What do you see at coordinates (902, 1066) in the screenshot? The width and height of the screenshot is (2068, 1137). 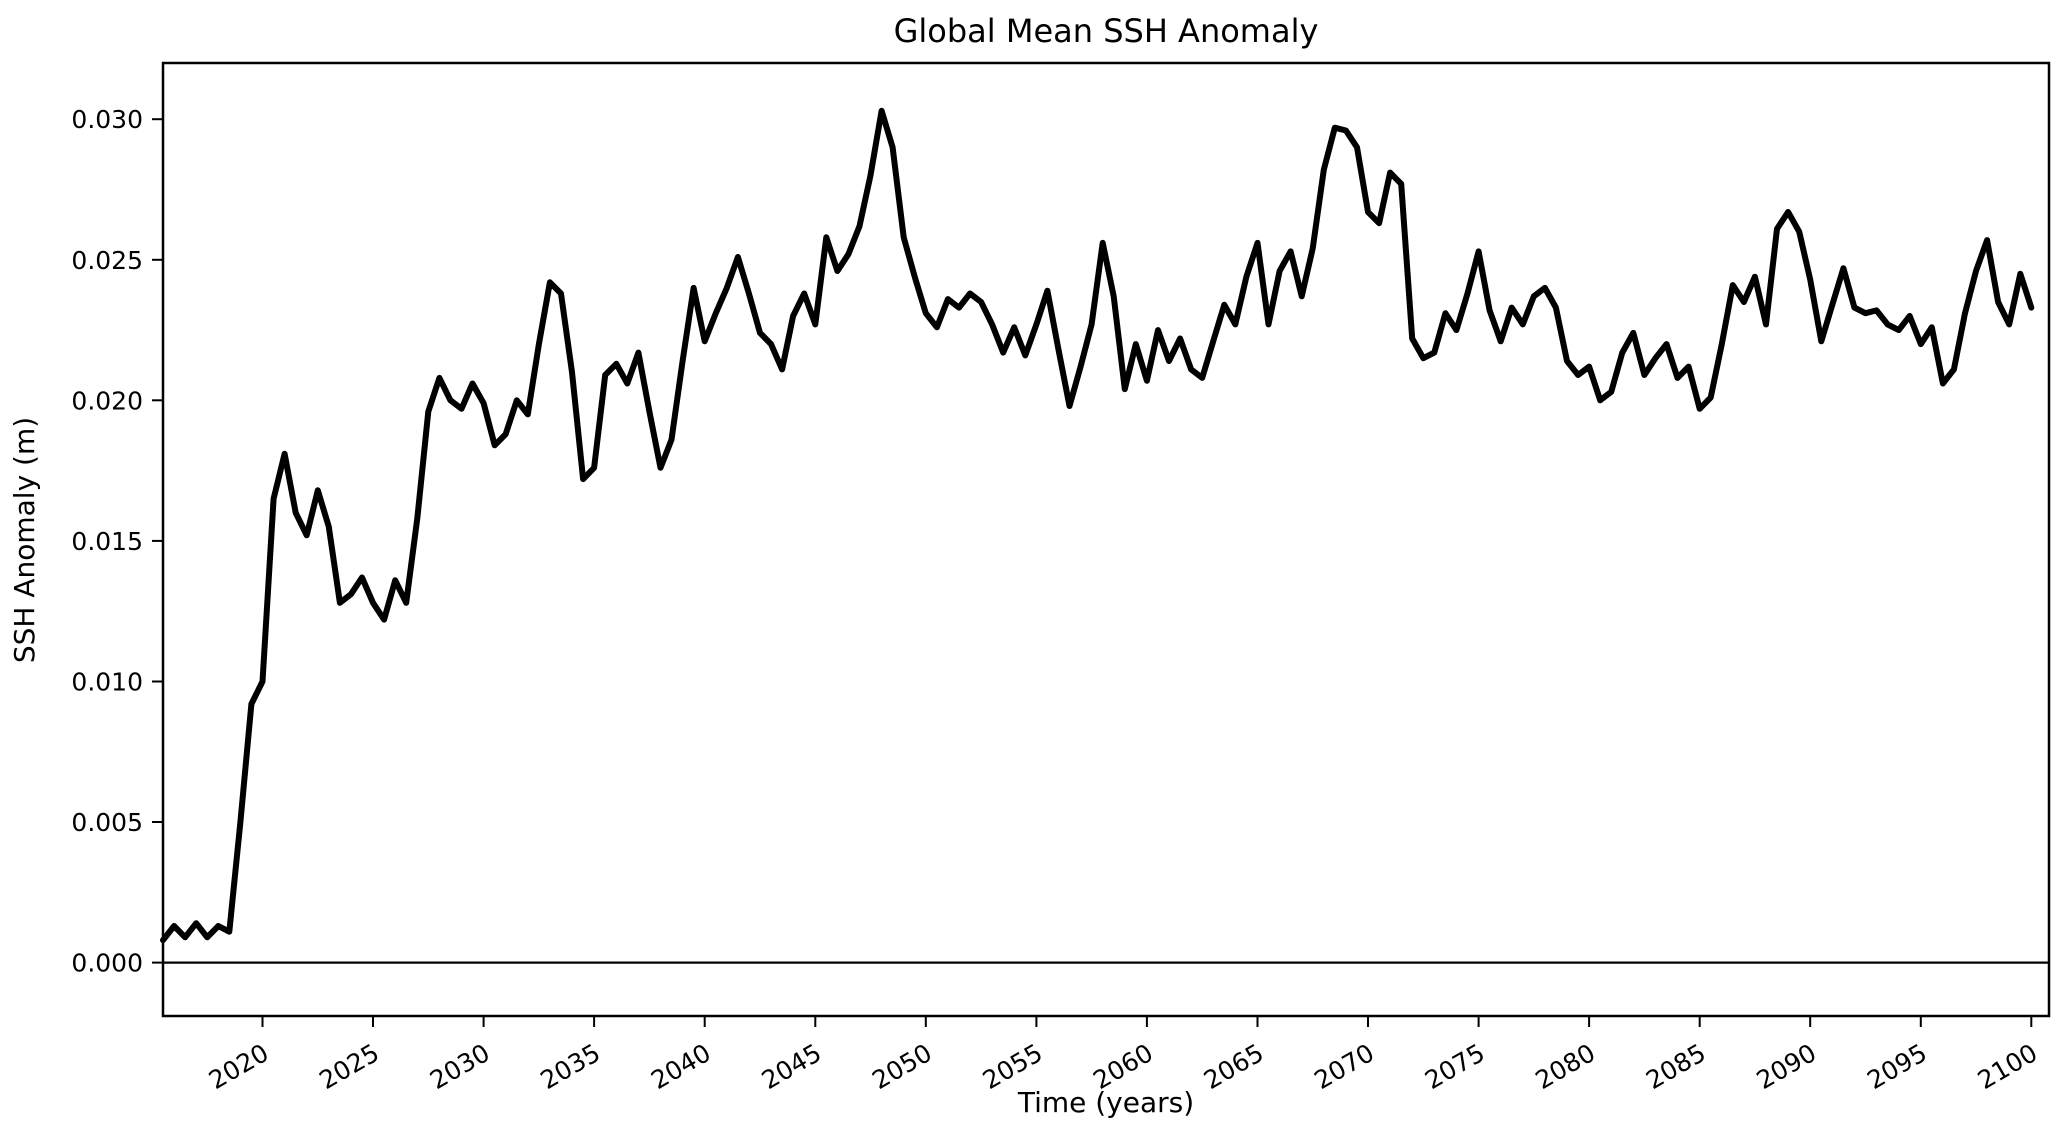 I see `x-tick-label: 2050` at bounding box center [902, 1066].